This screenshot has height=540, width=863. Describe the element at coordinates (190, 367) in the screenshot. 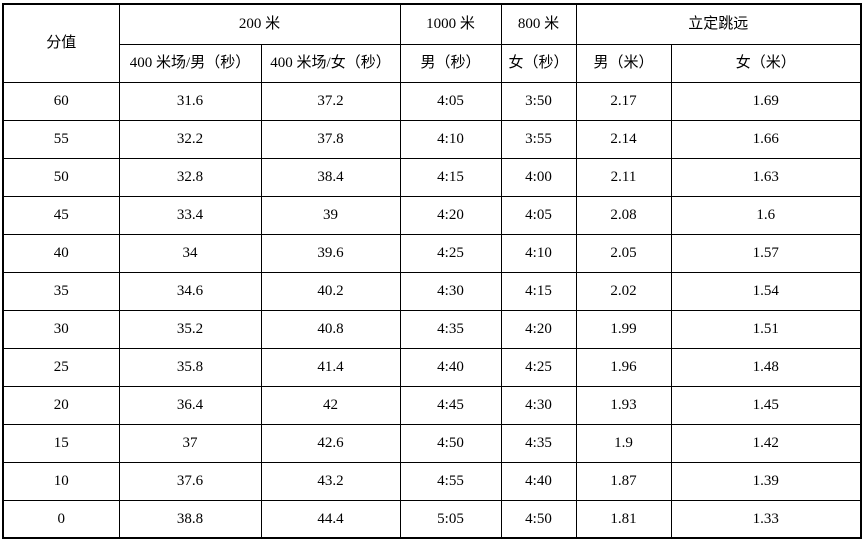

I see `value-cell: 35.8` at that location.